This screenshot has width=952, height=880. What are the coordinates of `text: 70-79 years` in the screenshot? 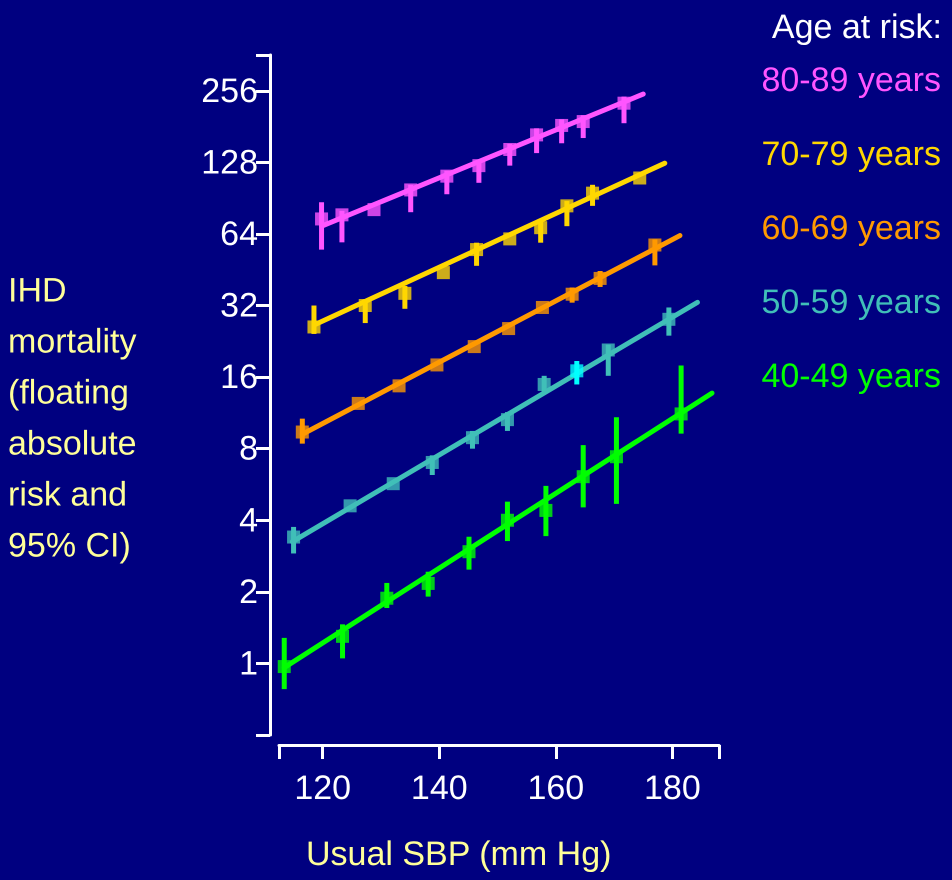 It's located at (851, 154).